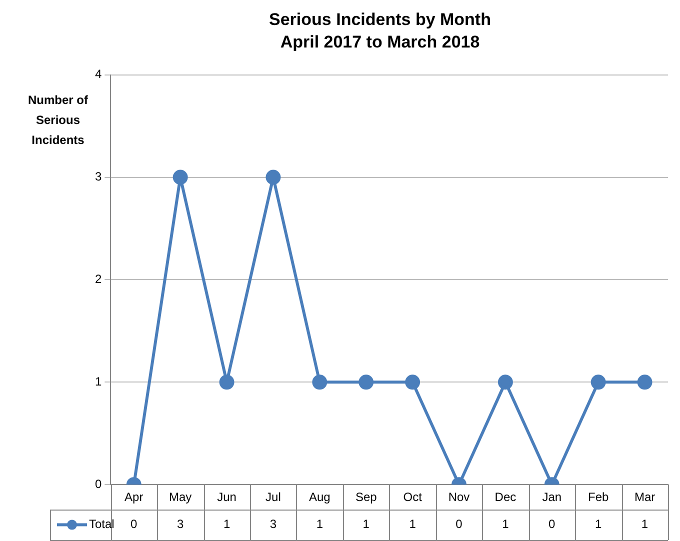 The width and height of the screenshot is (680, 541). What do you see at coordinates (98, 279) in the screenshot?
I see `y-tick-label: 2` at bounding box center [98, 279].